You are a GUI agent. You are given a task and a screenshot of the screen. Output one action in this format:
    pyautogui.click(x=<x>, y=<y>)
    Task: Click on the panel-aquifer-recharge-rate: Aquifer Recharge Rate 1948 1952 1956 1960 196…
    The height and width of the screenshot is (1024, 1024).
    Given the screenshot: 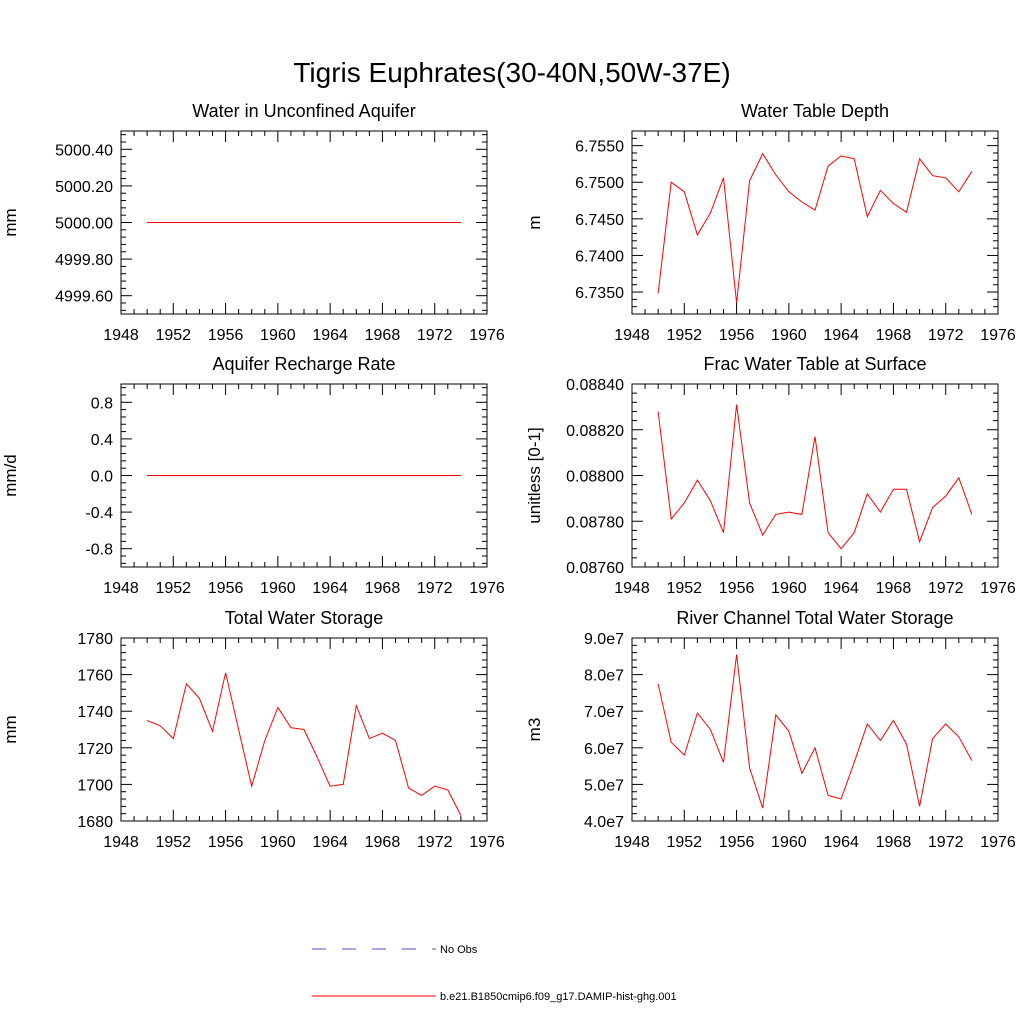 What is the action you would take?
    pyautogui.click(x=253, y=475)
    